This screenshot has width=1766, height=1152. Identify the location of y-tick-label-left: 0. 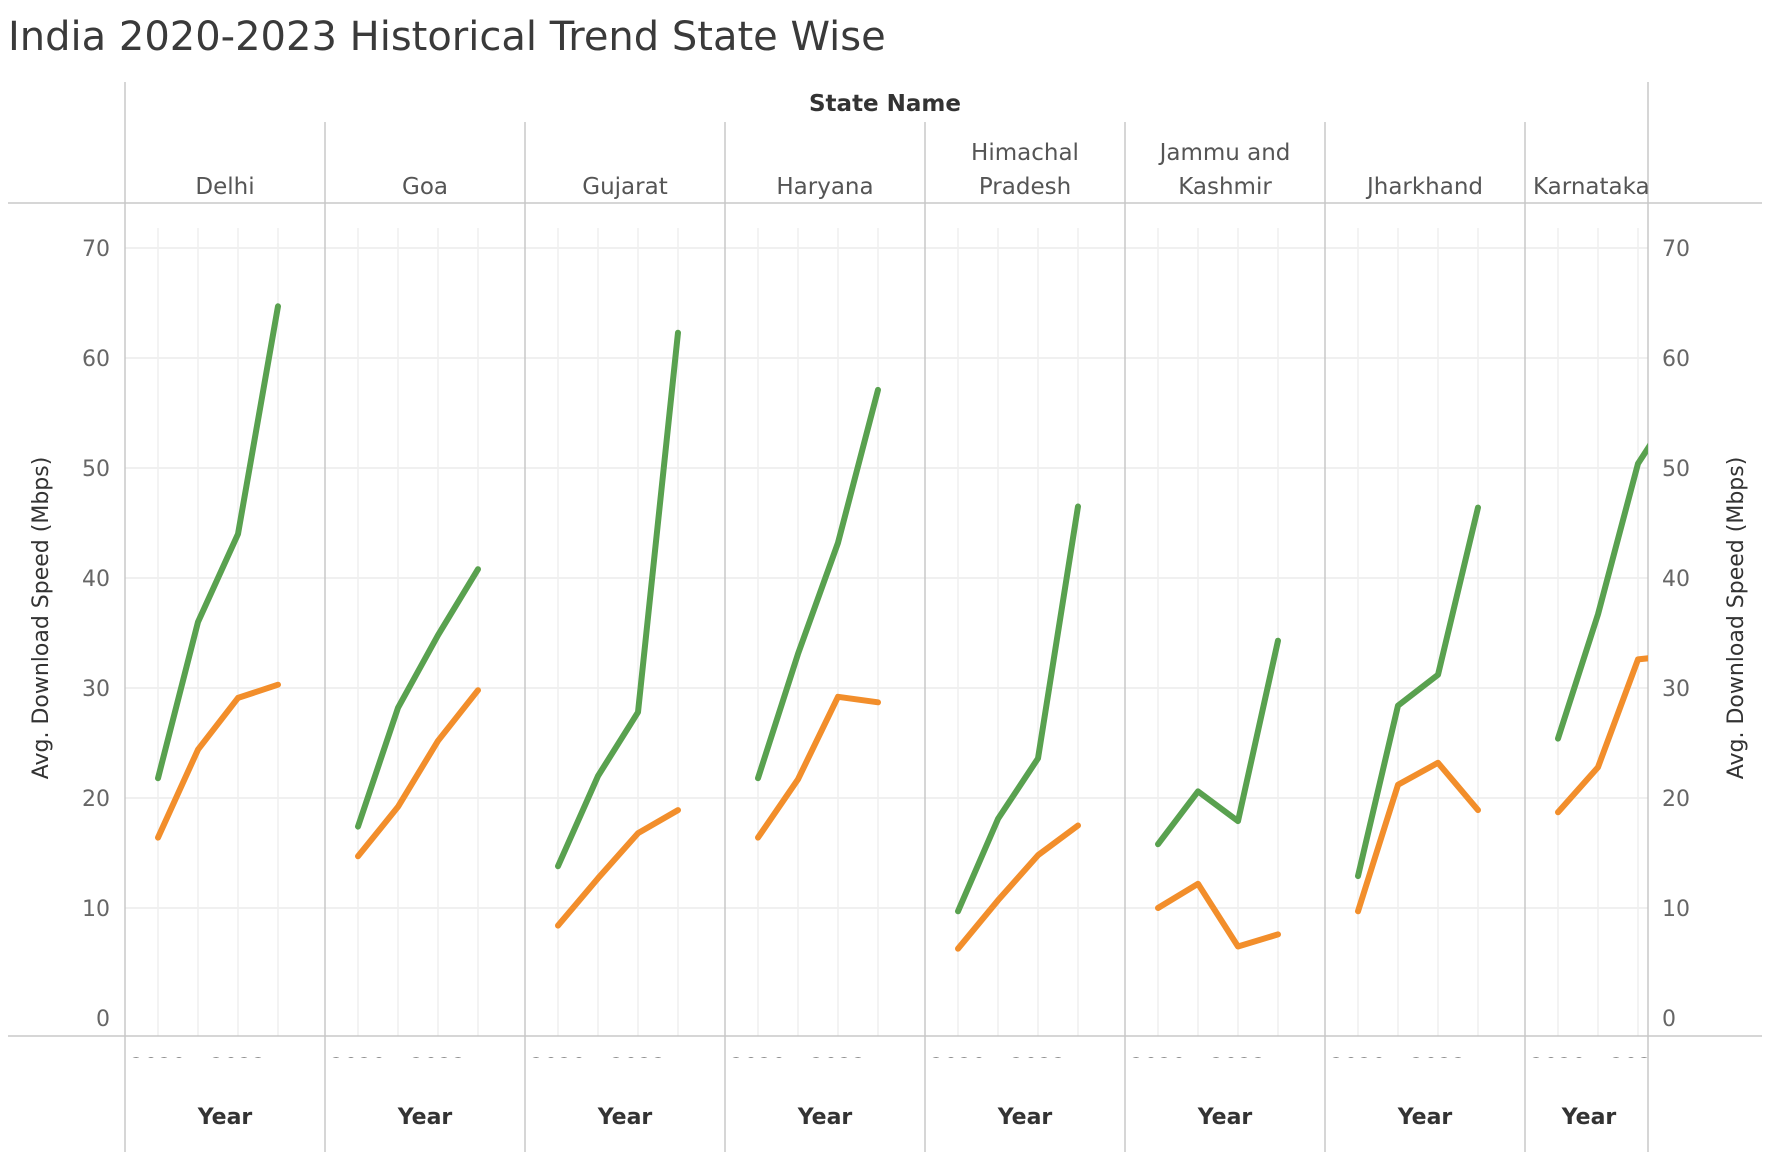
(103, 1019).